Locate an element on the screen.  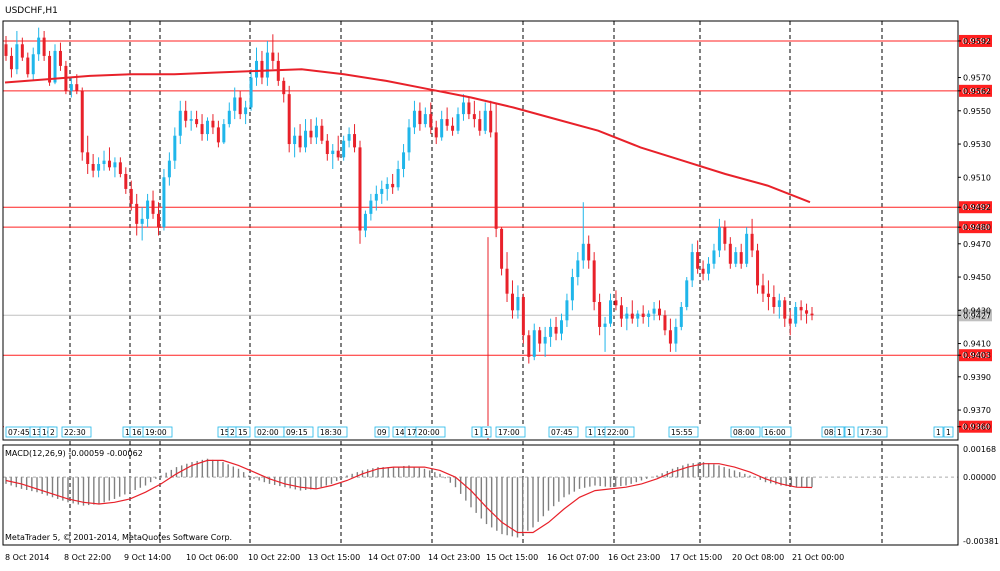
x-axis-tick-label: 16 Oct 23:00 is located at coordinates (634, 557).